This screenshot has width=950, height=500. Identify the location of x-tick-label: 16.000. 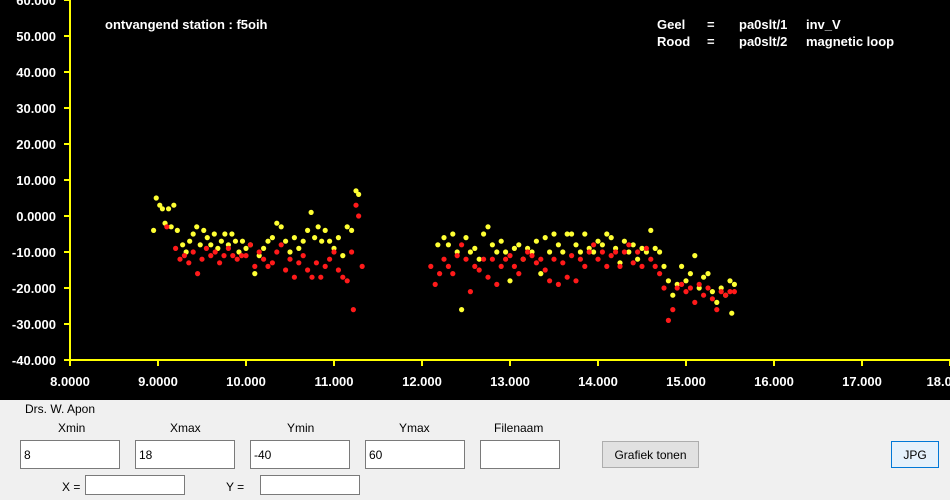
(774, 381).